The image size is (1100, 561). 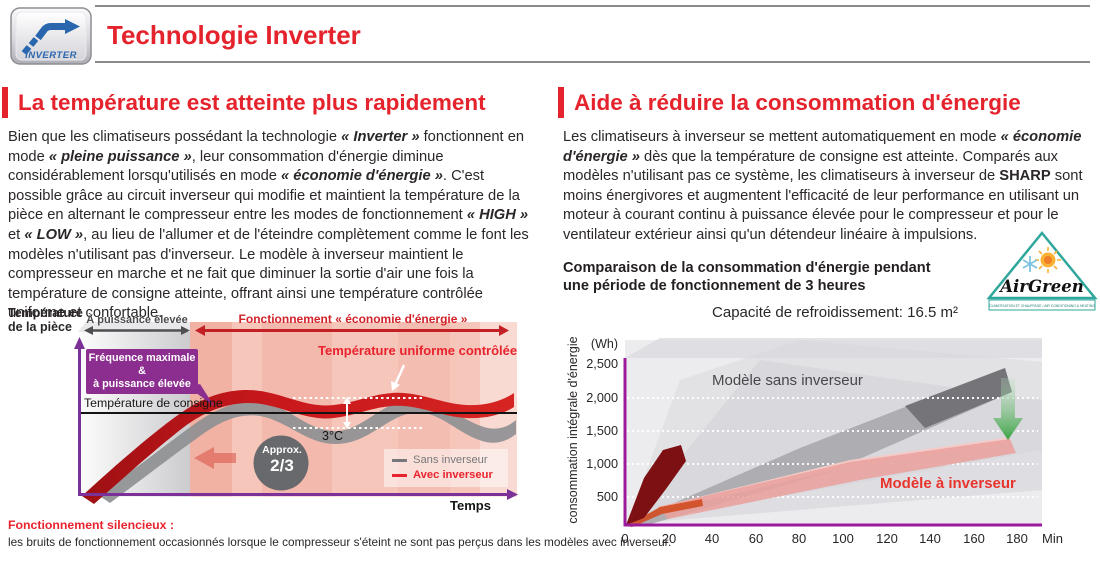 I want to click on reduction-arrow, so click(x=215, y=458).